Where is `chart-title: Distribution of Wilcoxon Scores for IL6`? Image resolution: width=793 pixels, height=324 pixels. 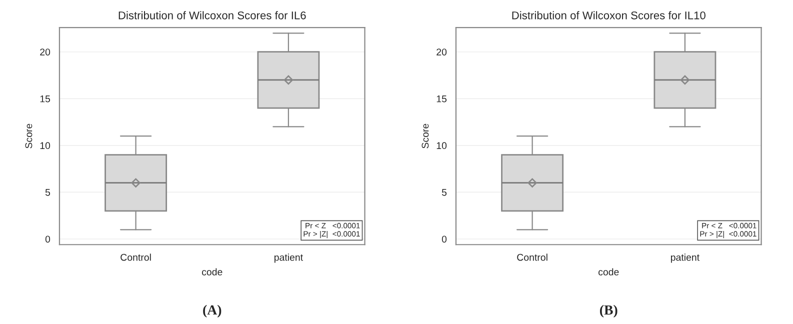
chart-title: Distribution of Wilcoxon Scores for IL6 is located at coordinates (212, 15).